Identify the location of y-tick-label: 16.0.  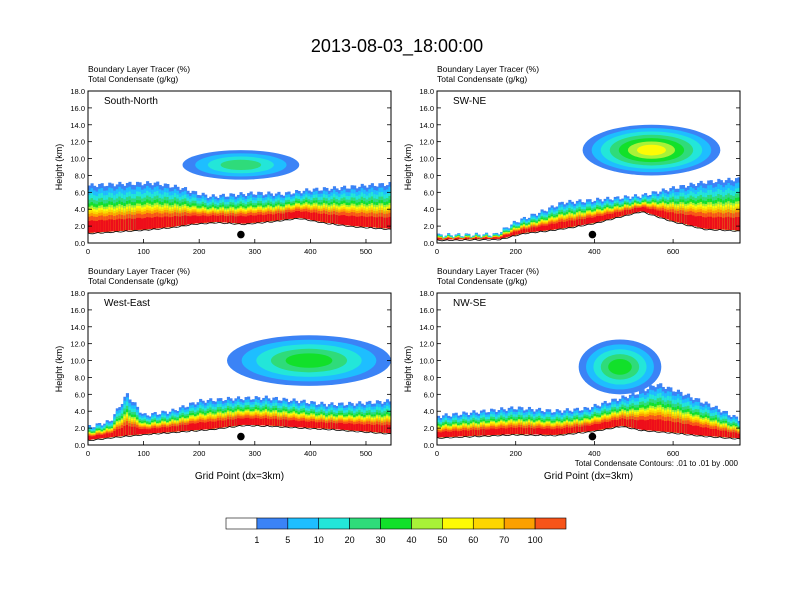
(426, 108).